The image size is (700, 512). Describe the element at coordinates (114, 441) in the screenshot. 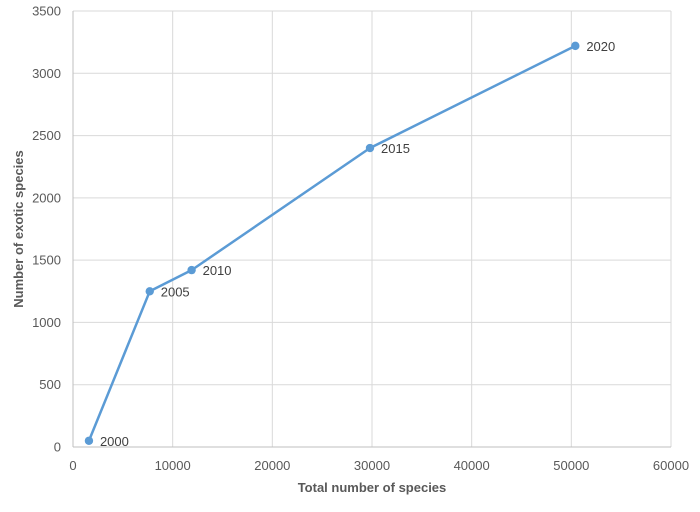

I see `data-label: 2000` at that location.